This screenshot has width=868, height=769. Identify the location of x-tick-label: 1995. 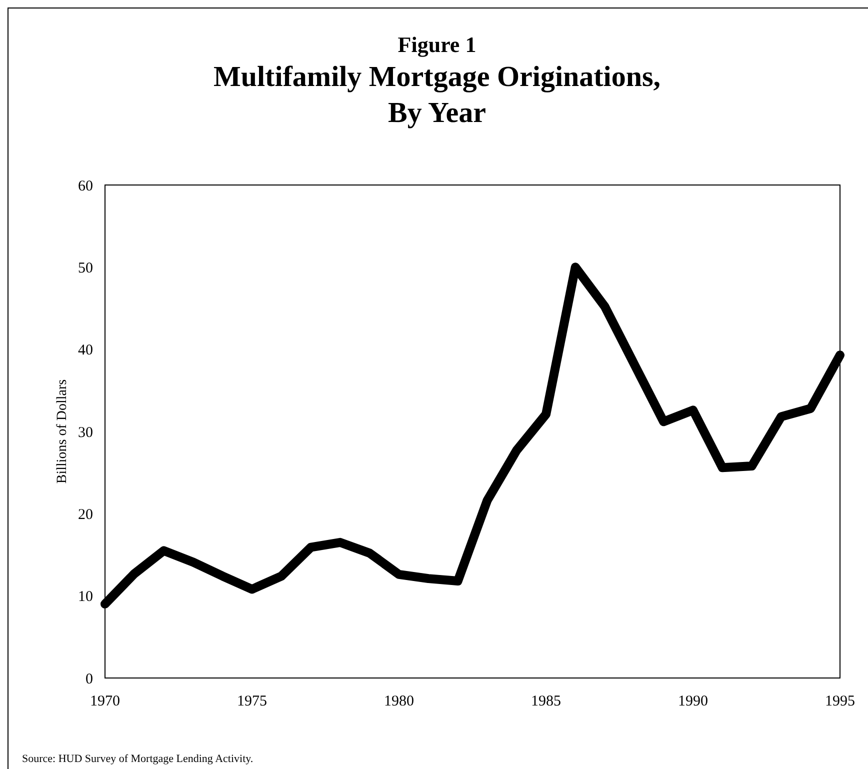
(840, 701).